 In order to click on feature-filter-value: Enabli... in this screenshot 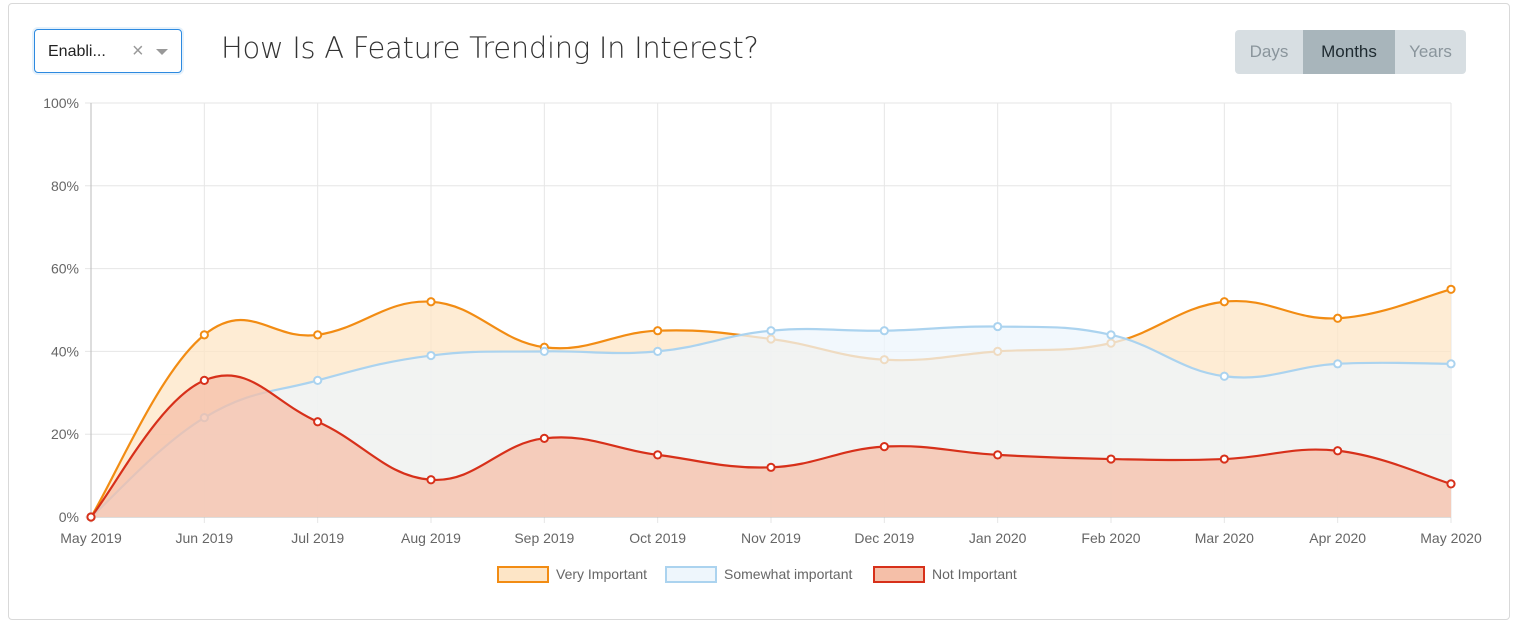, I will do `click(77, 51)`.